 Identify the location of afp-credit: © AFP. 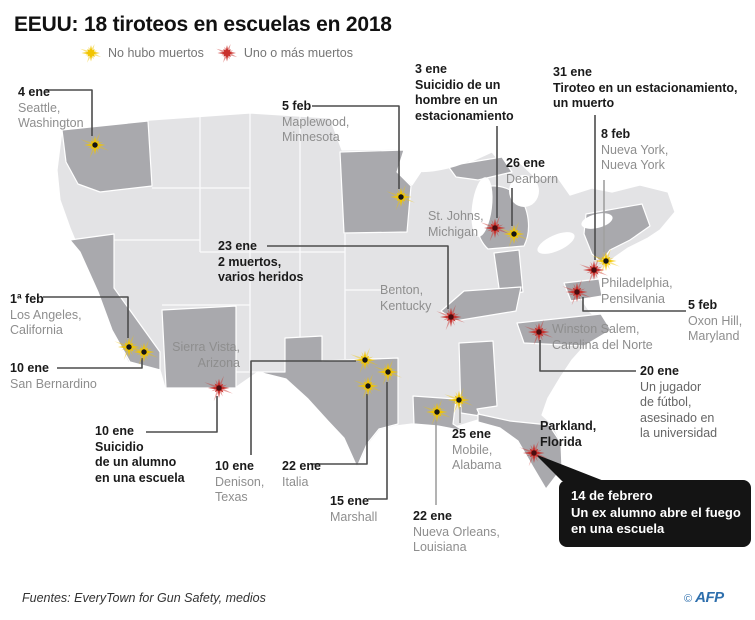
(704, 597).